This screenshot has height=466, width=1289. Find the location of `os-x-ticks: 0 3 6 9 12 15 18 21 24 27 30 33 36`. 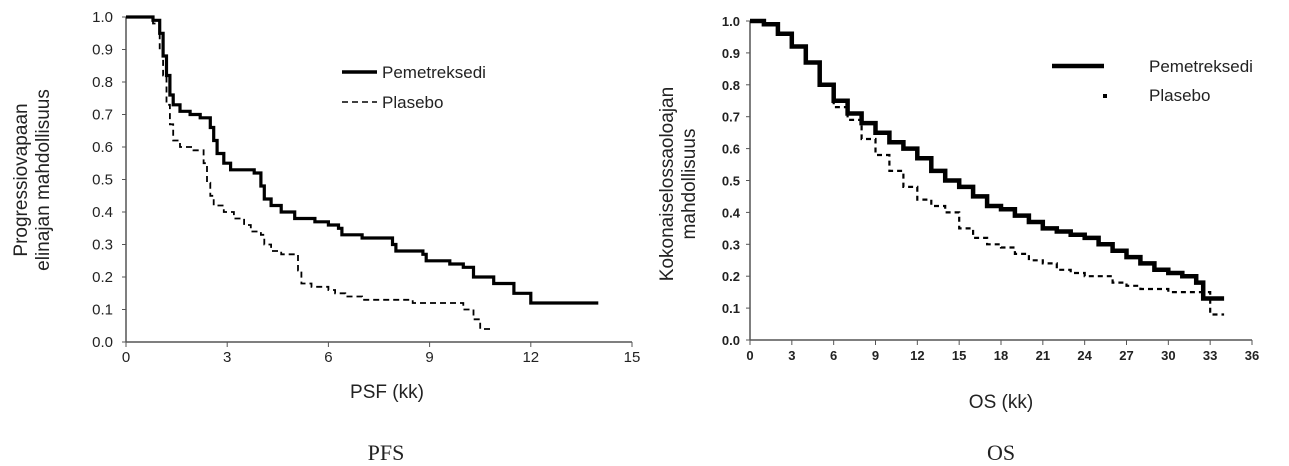

os-x-ticks: 0 3 6 9 12 15 18 21 24 27 30 33 36 is located at coordinates (1002, 351).